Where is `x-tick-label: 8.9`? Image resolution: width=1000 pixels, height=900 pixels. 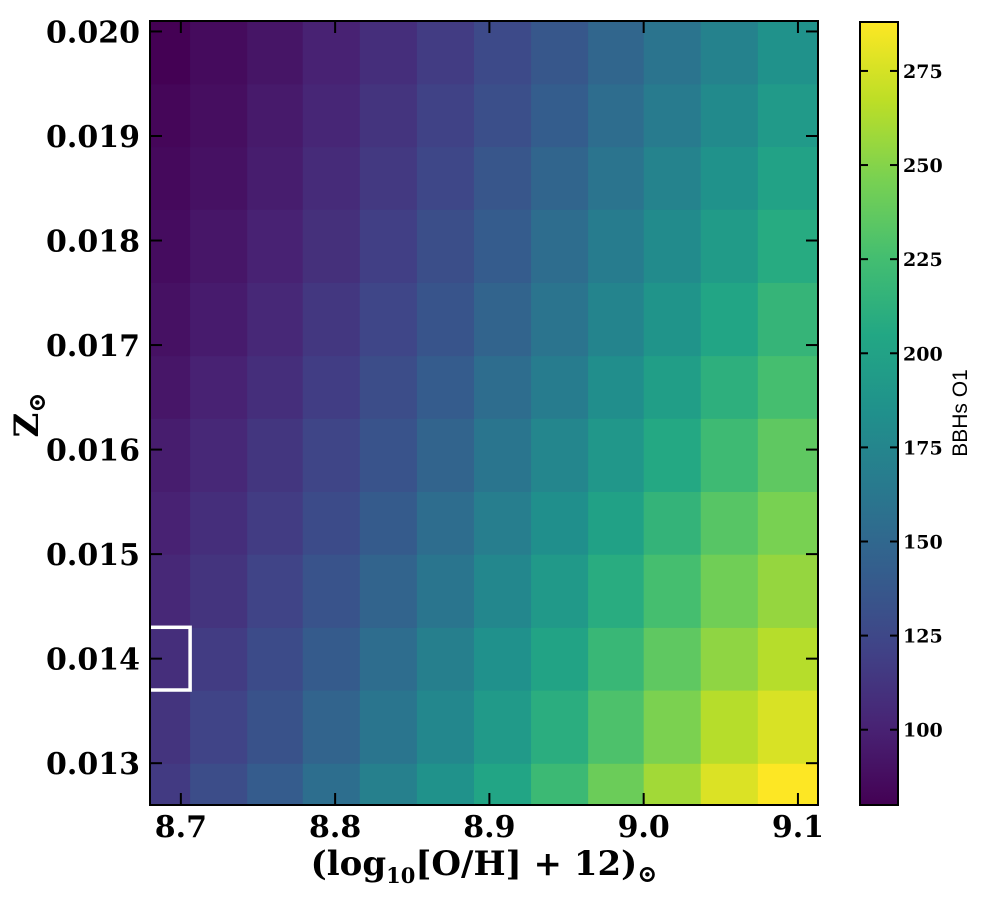
x-tick-label: 8.9 is located at coordinates (489, 827).